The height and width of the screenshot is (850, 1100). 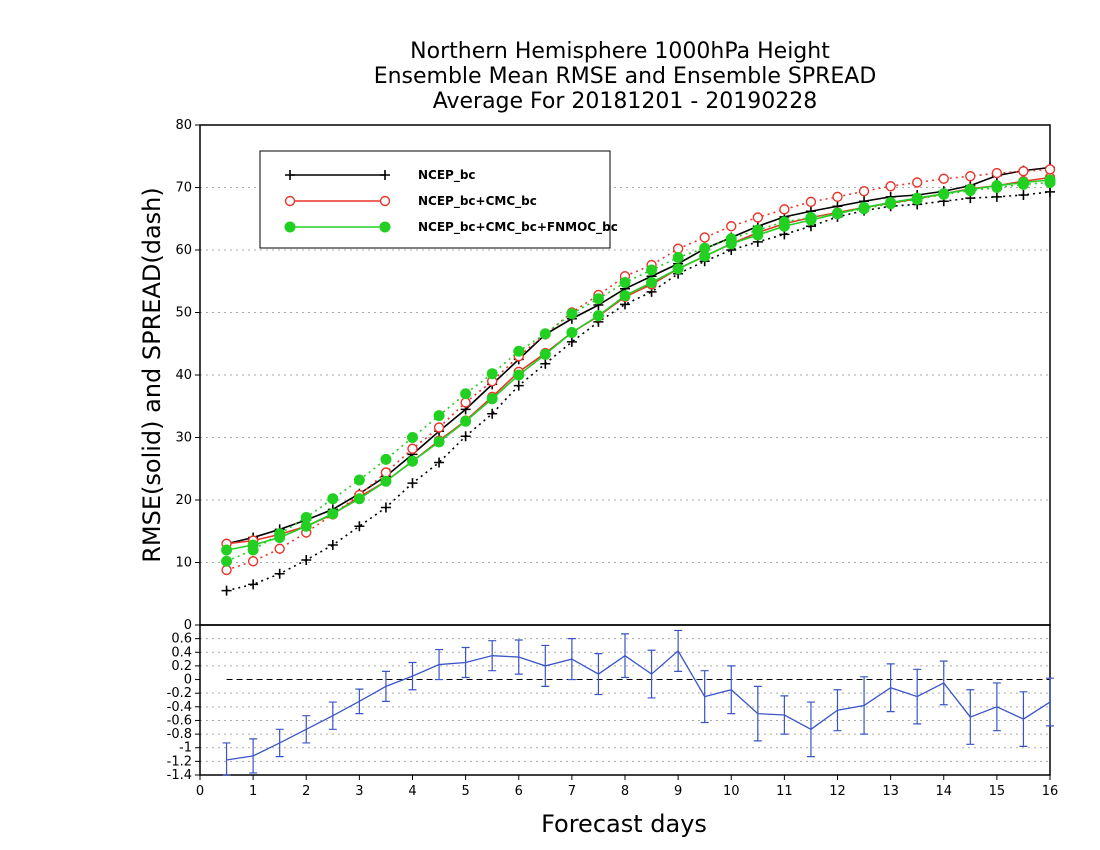 What do you see at coordinates (188, 625) in the screenshot?
I see `top-y-tick-label-0: 0` at bounding box center [188, 625].